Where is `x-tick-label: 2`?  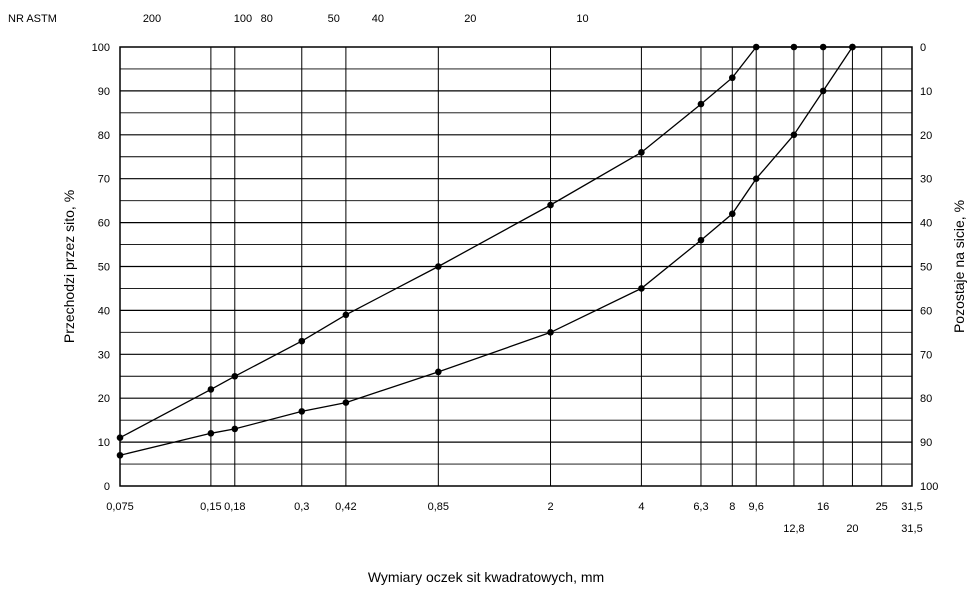
x-tick-label: 2 is located at coordinates (550, 507).